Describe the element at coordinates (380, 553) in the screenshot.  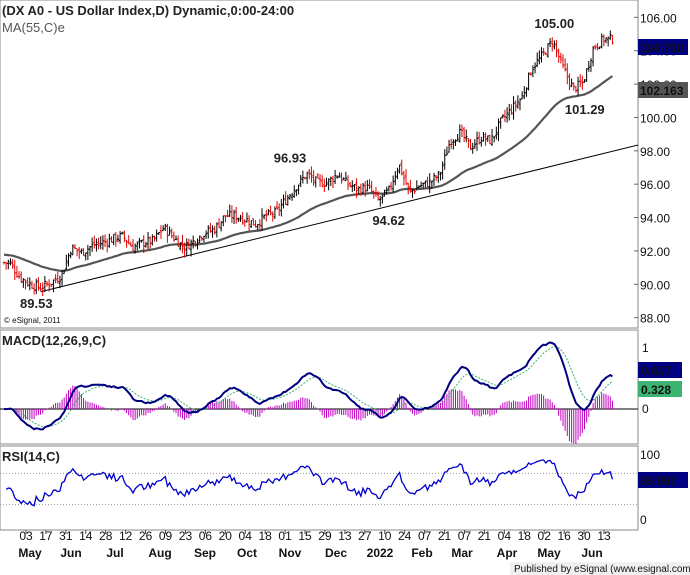
I see `x-month-label-8: 2022` at that location.